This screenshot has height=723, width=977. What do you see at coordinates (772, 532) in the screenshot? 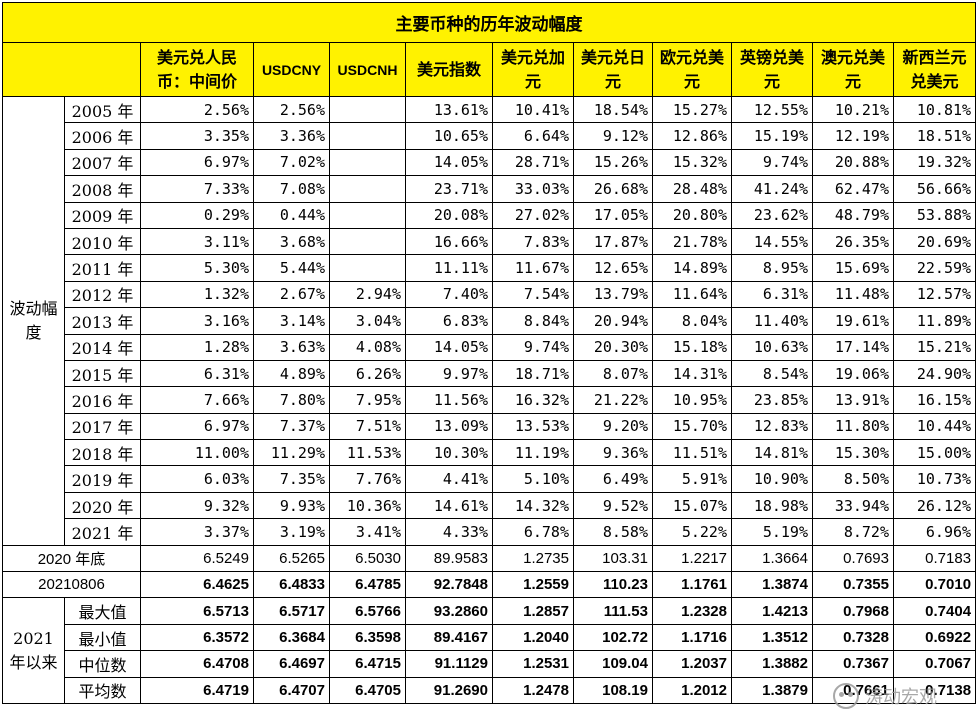
I see `table-cell: 5.19%` at bounding box center [772, 532].